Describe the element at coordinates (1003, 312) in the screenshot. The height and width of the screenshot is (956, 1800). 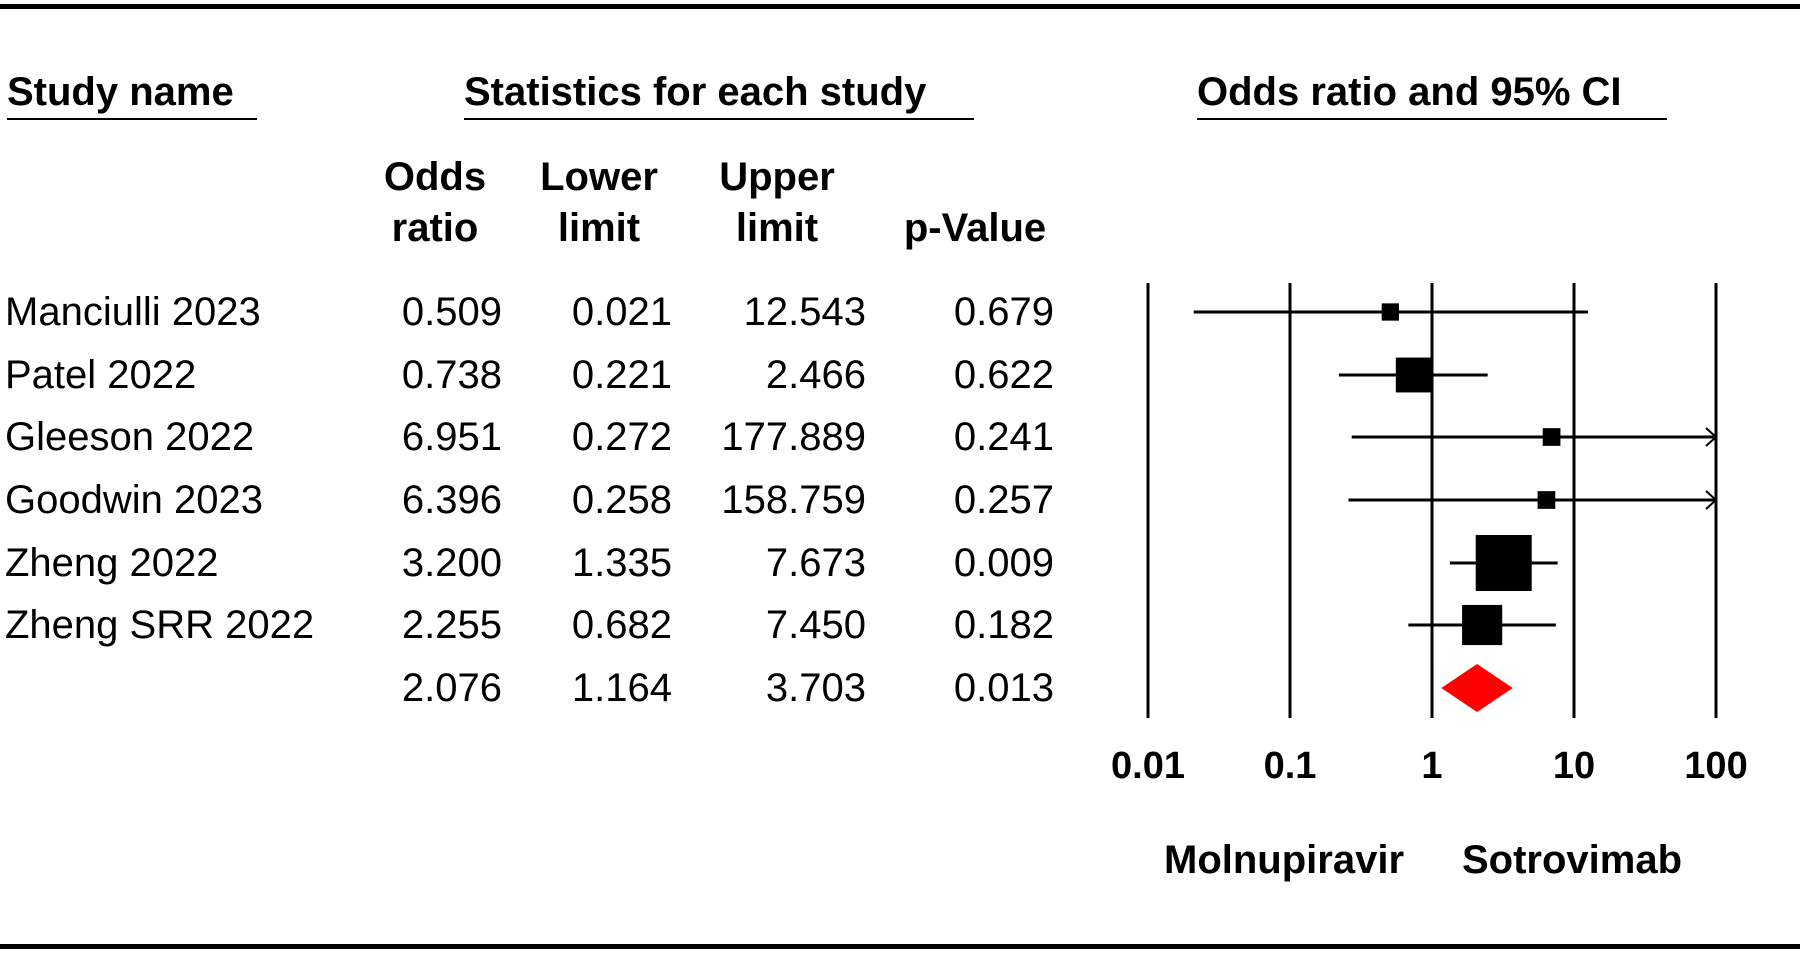
I see `p-value-cell: 0.679` at that location.